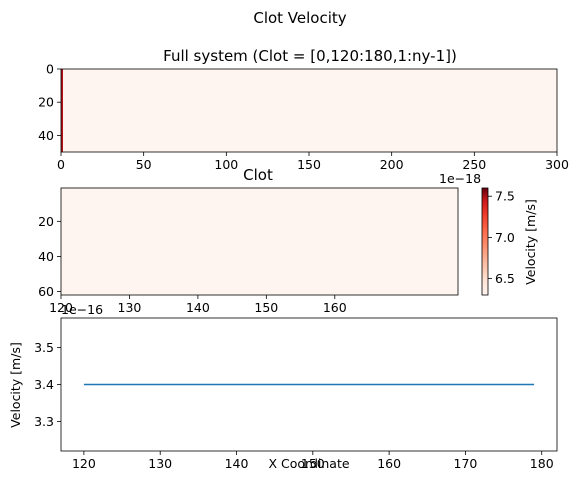 The width and height of the screenshot is (579, 480). Describe the element at coordinates (505, 237) in the screenshot. I see `colorbar-tick-label: 7.0` at that location.